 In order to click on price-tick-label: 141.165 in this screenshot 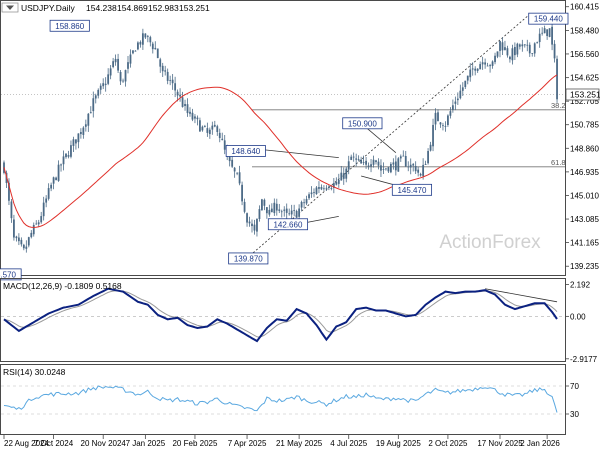, I will do `click(584, 243)`.